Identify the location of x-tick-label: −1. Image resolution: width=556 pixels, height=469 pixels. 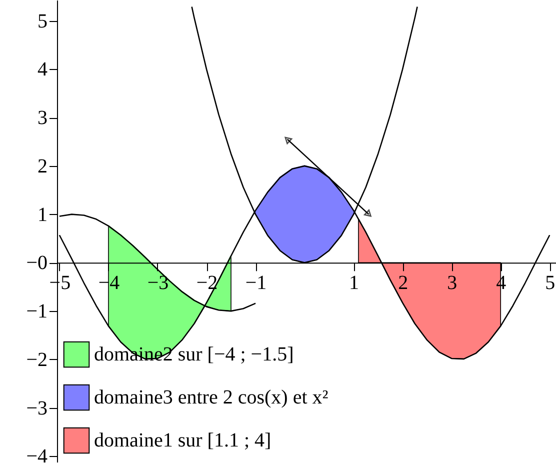
(256, 283).